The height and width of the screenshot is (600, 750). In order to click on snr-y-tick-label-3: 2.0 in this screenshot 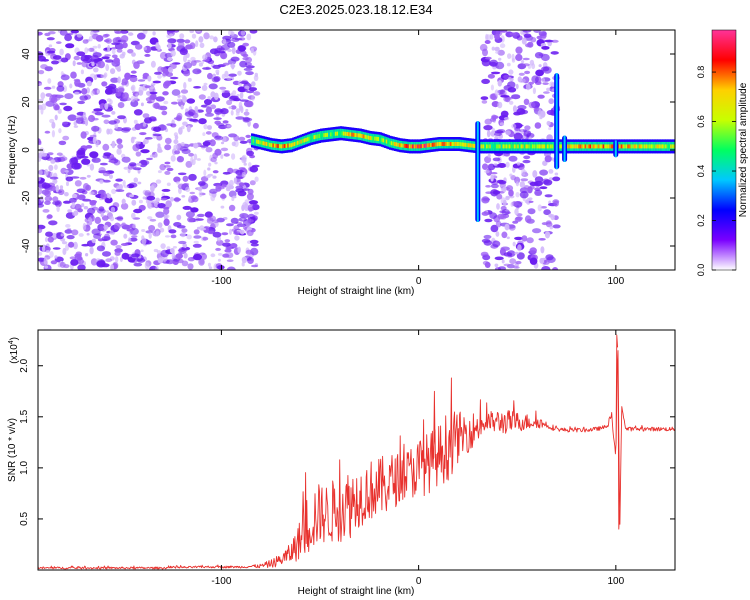, I will do `click(24, 365)`.